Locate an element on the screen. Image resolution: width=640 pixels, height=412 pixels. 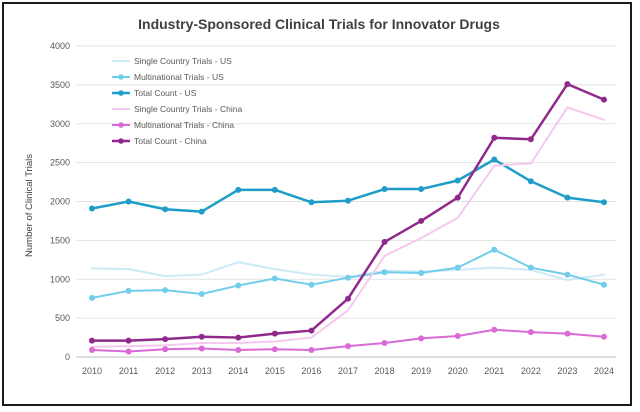
y-axis-ticks: 0 500 1000 1500 2000 2500 3000 3500 4000 is located at coordinates (60, 201).